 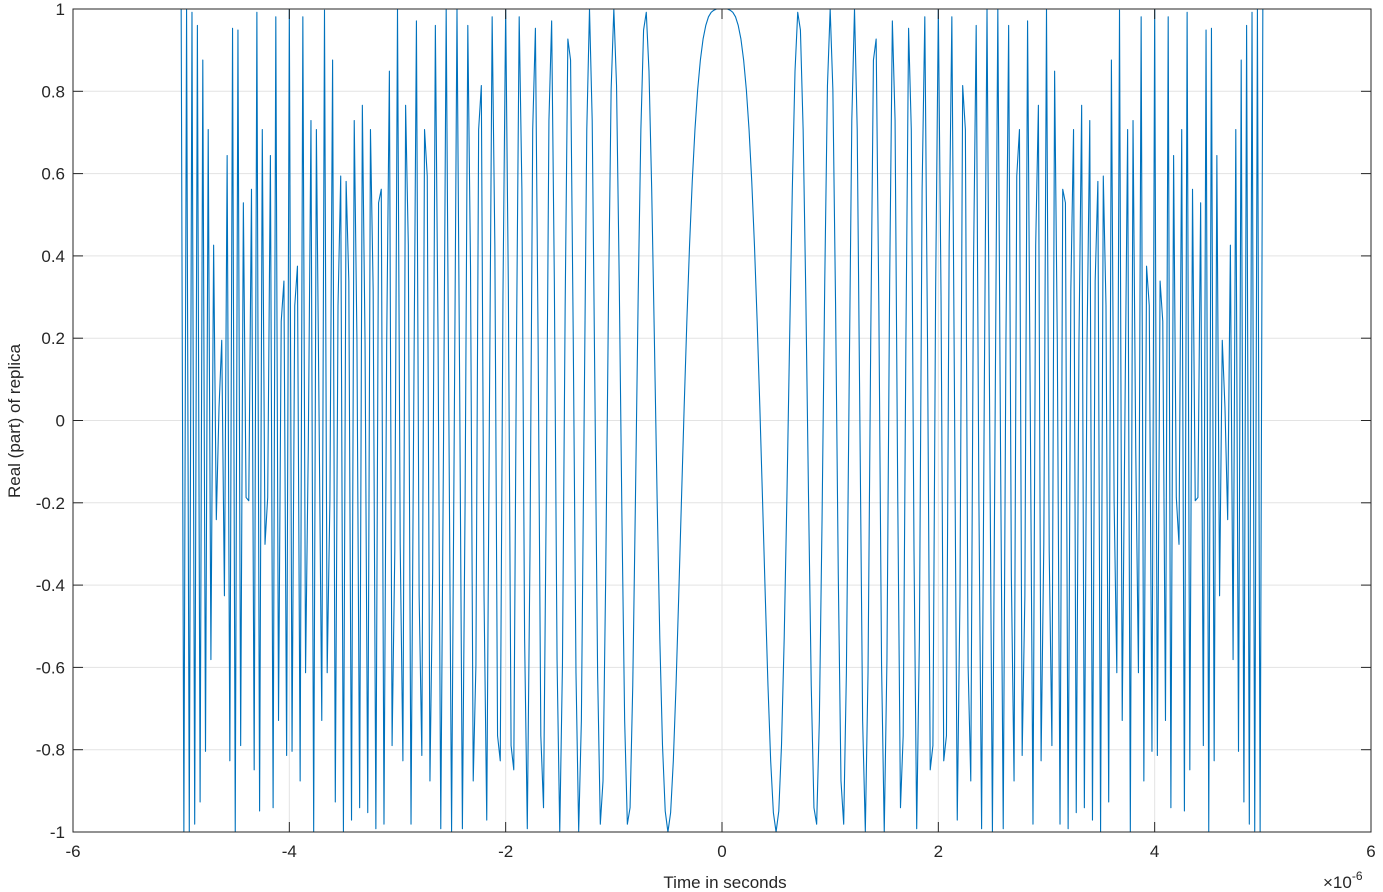 I want to click on x-tick-label: 4, so click(x=1154, y=851).